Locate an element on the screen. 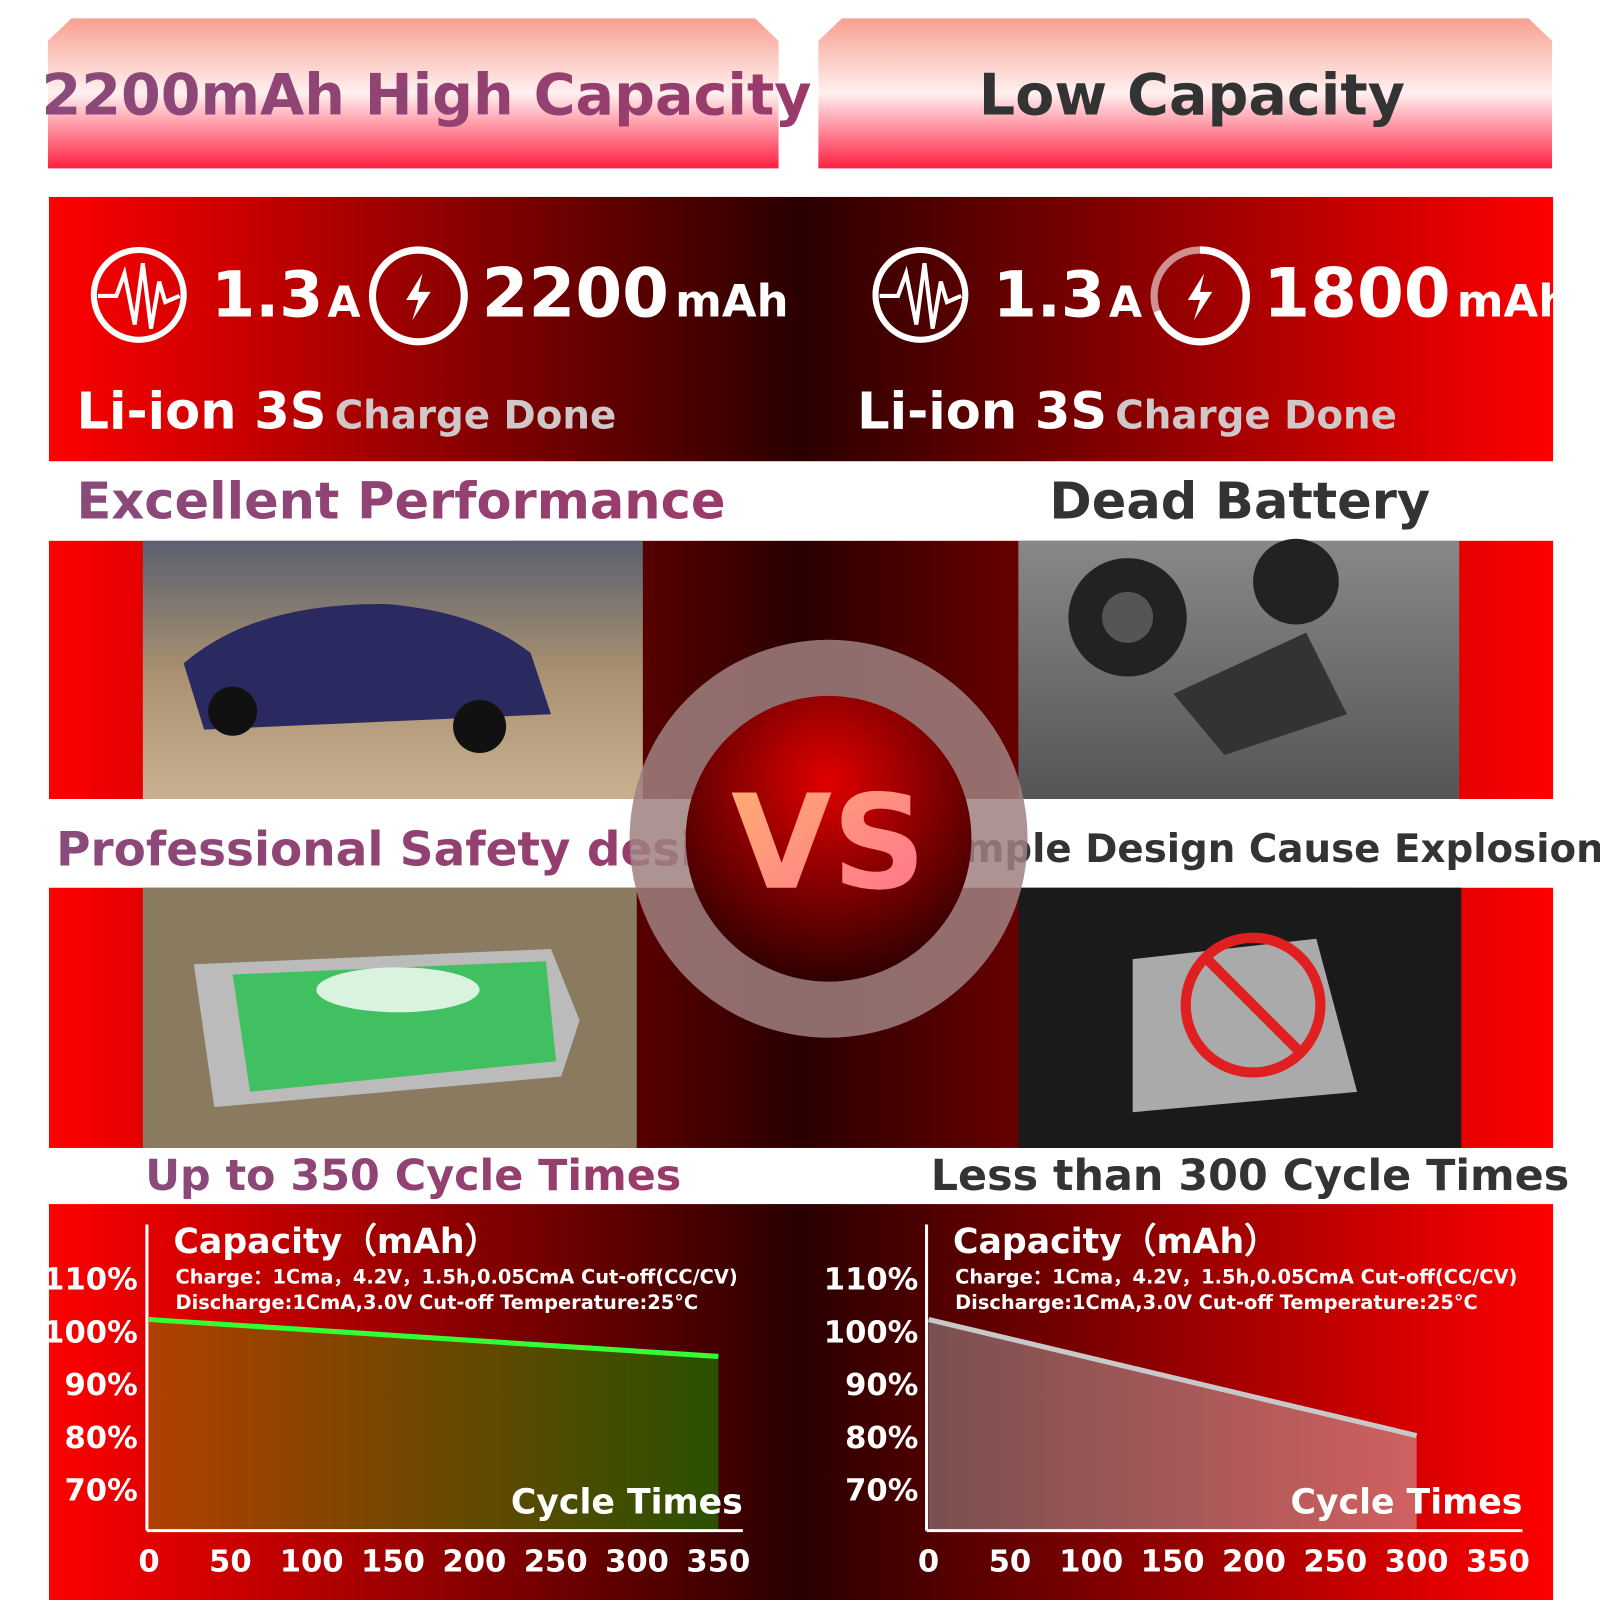 The height and width of the screenshot is (1600, 1600). value: 2200 is located at coordinates (575, 292).